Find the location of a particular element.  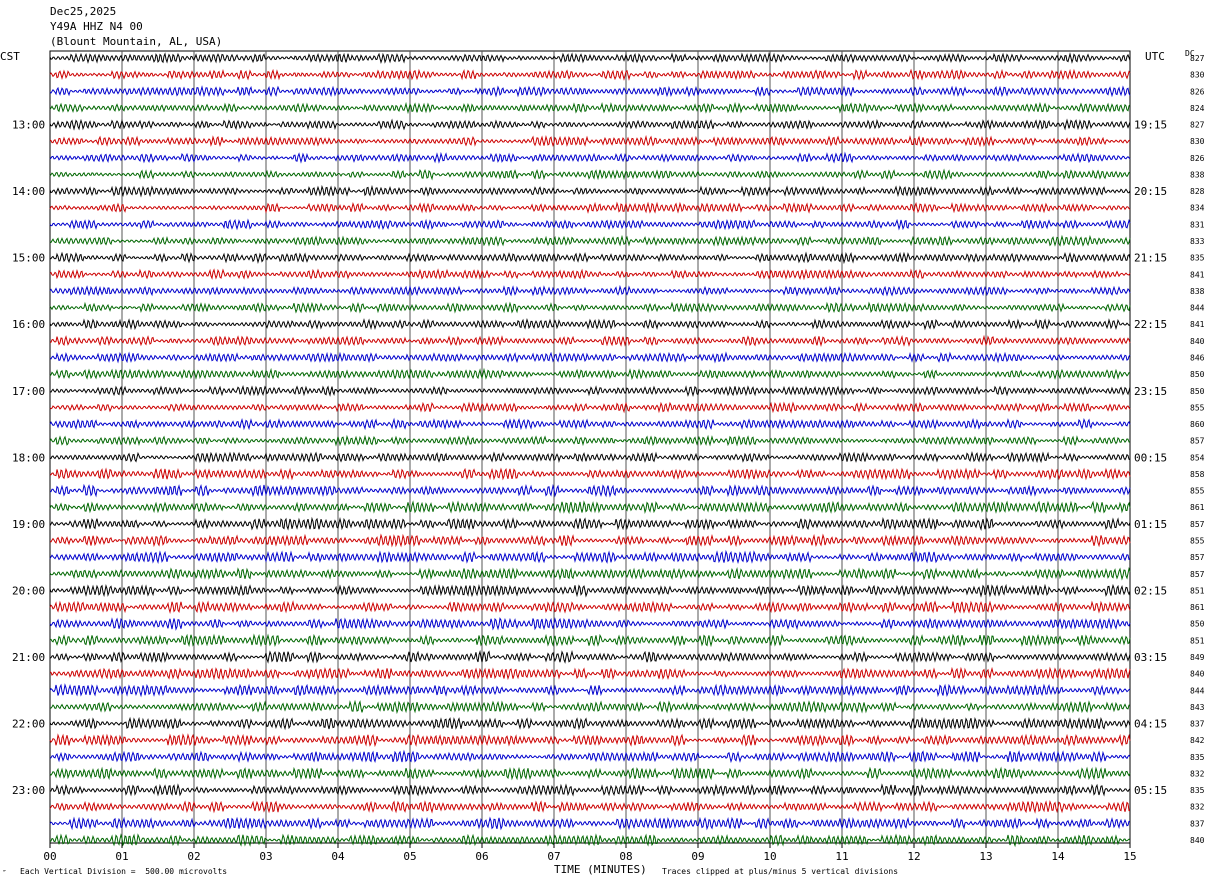

dc-value: 858 is located at coordinates (1197, 474).